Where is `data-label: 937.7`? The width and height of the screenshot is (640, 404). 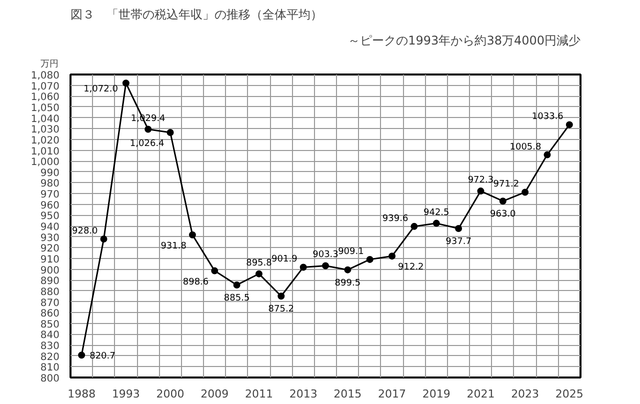
data-label: 937.7 is located at coordinates (459, 241).